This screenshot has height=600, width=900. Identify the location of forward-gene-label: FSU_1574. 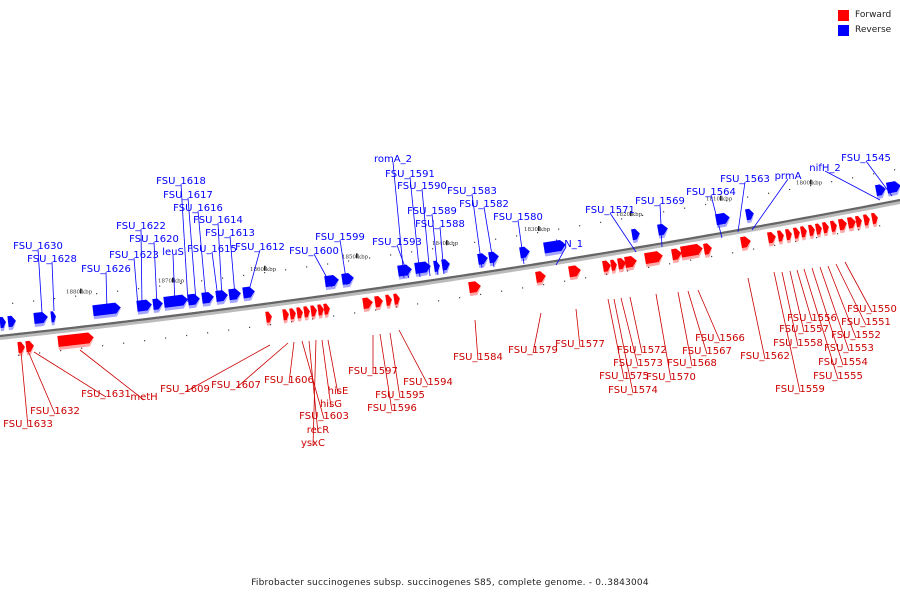
(633, 390).